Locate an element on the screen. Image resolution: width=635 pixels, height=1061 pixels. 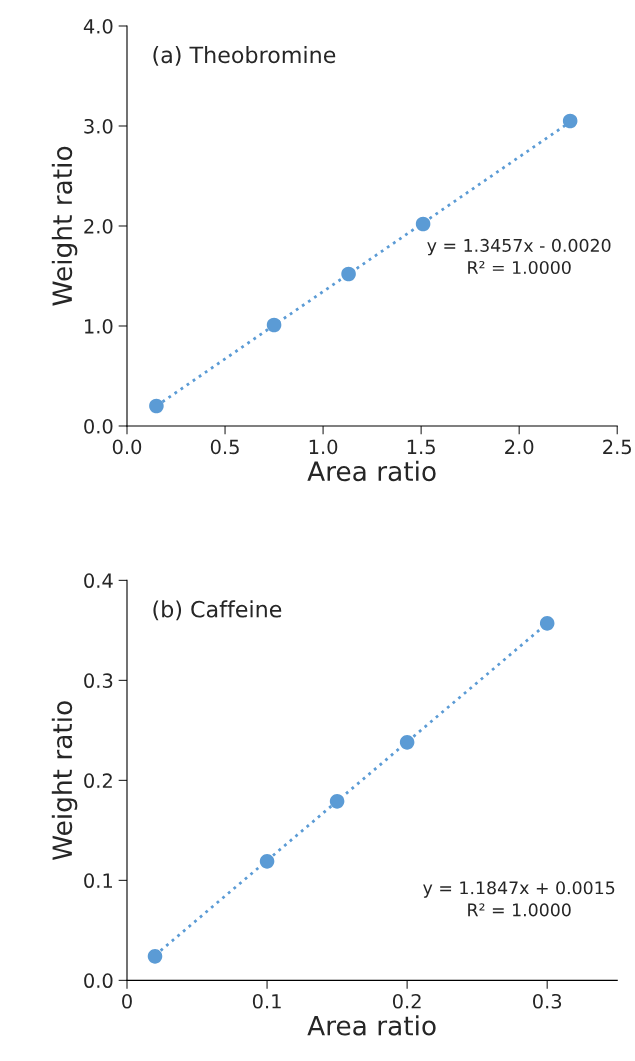
x-tick-label: 1.0 is located at coordinates (323, 447).